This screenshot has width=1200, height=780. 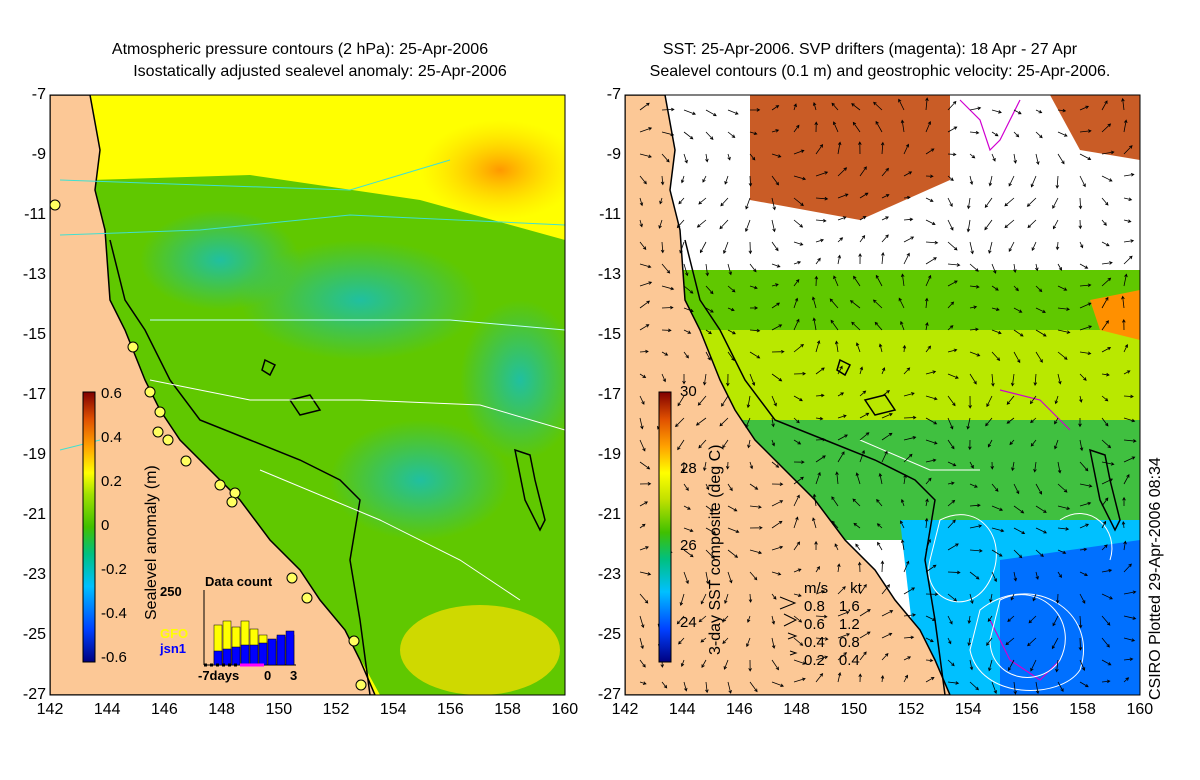 What do you see at coordinates (507, 709) in the screenshot?
I see `left-x-tick-label: 158` at bounding box center [507, 709].